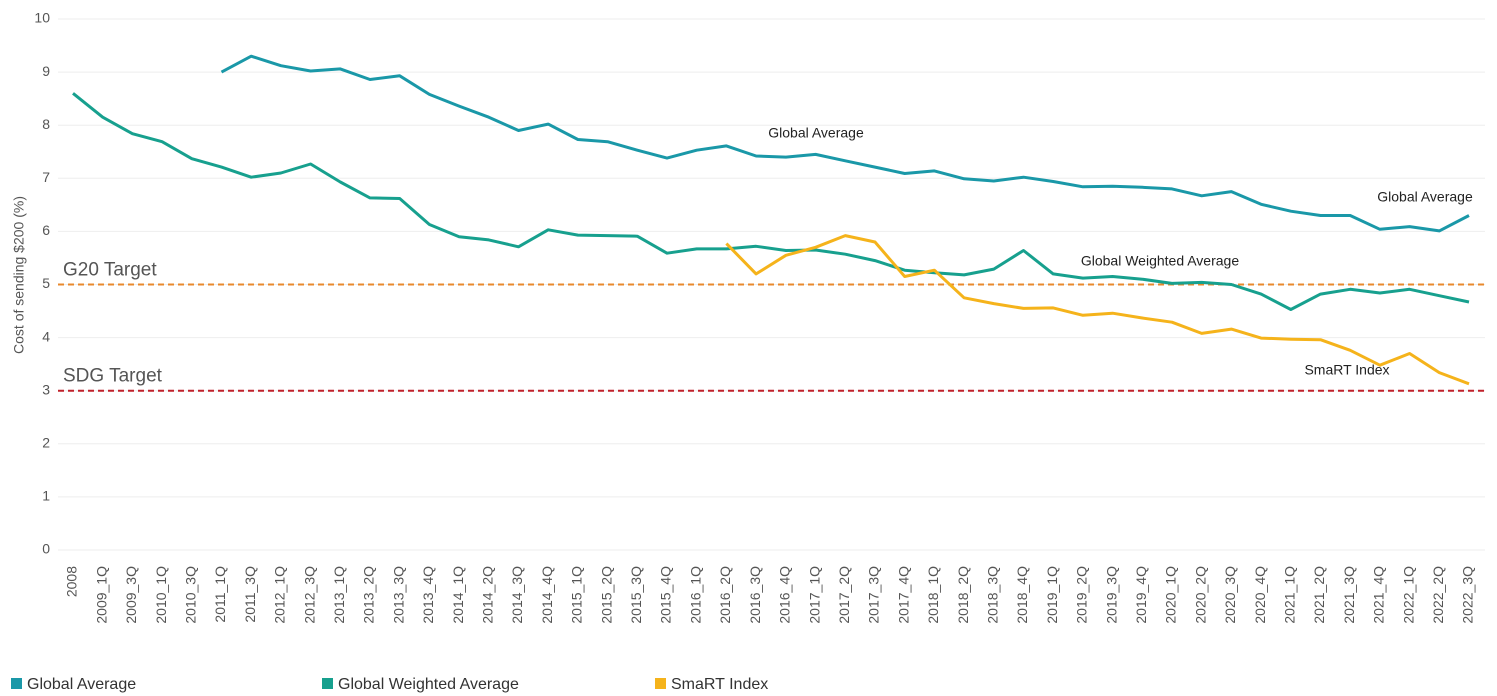 The image size is (1497, 696). What do you see at coordinates (695, 595) in the screenshot?
I see `x-tick-label: 2016_1Q` at bounding box center [695, 595].